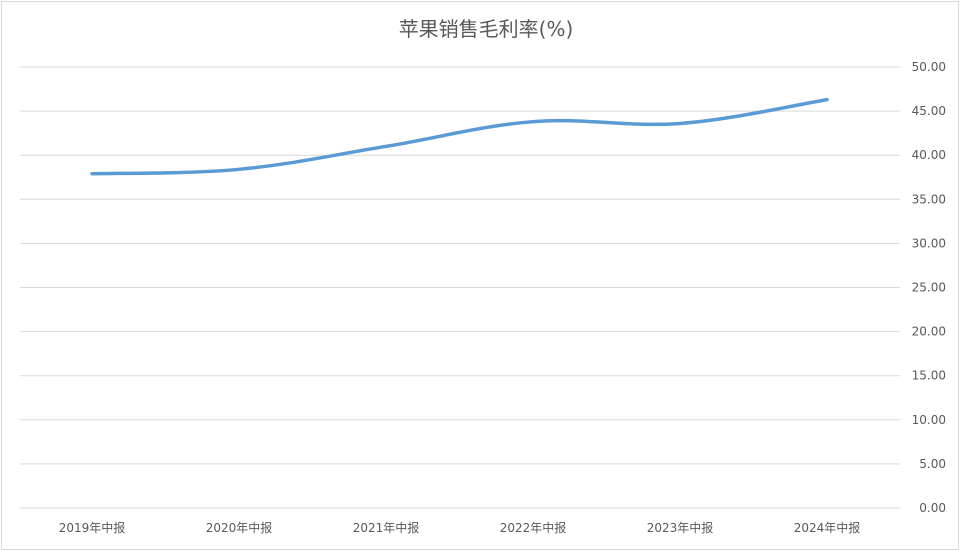 This screenshot has width=960, height=551. I want to click on y-tick-label: 10.00, so click(929, 420).